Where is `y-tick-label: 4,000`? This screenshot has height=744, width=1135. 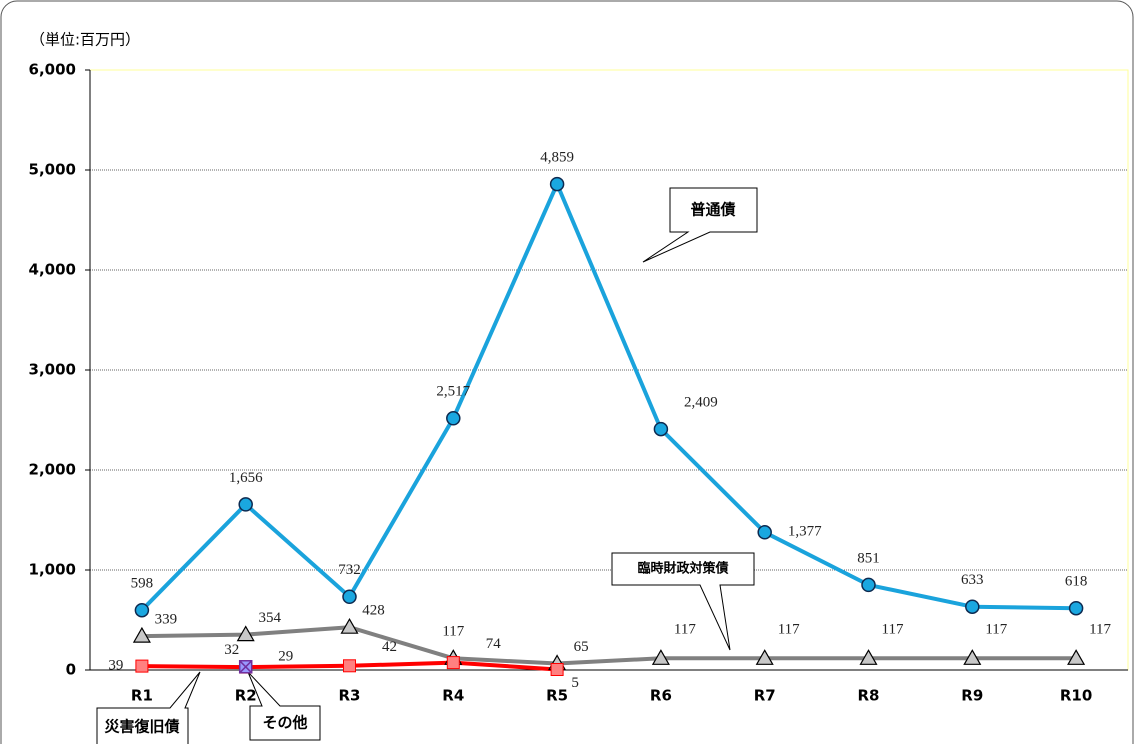 y-tick-label: 4,000 is located at coordinates (52, 270).